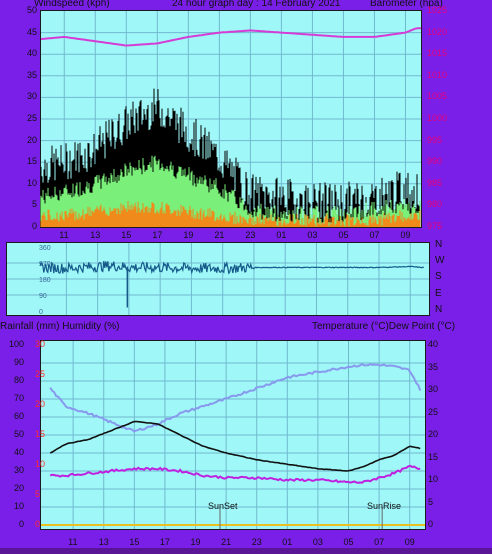 The height and width of the screenshot is (554, 492). I want to click on temperature-x-tick-label: 19, so click(195, 542).